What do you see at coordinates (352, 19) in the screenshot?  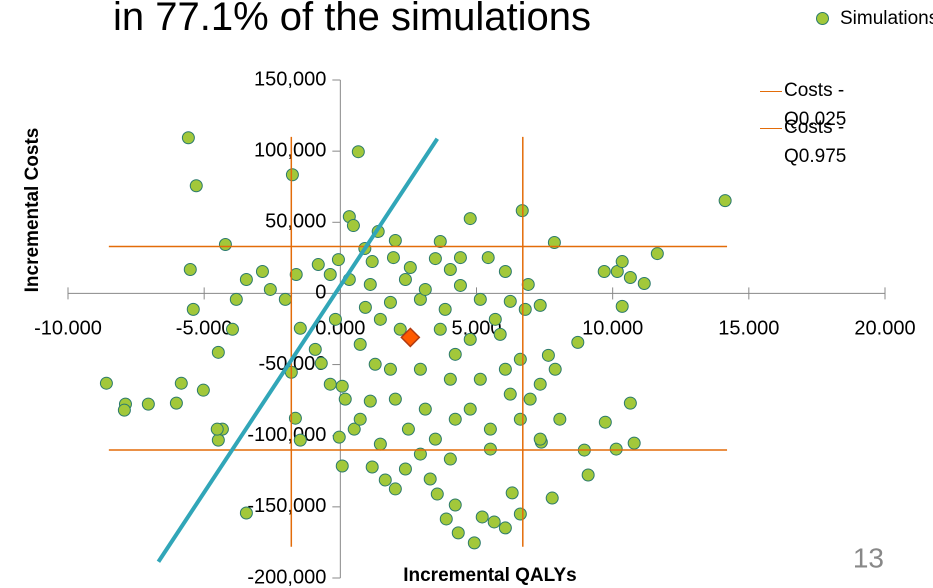 I see `slide-title: in 77.1% of the simulations` at bounding box center [352, 19].